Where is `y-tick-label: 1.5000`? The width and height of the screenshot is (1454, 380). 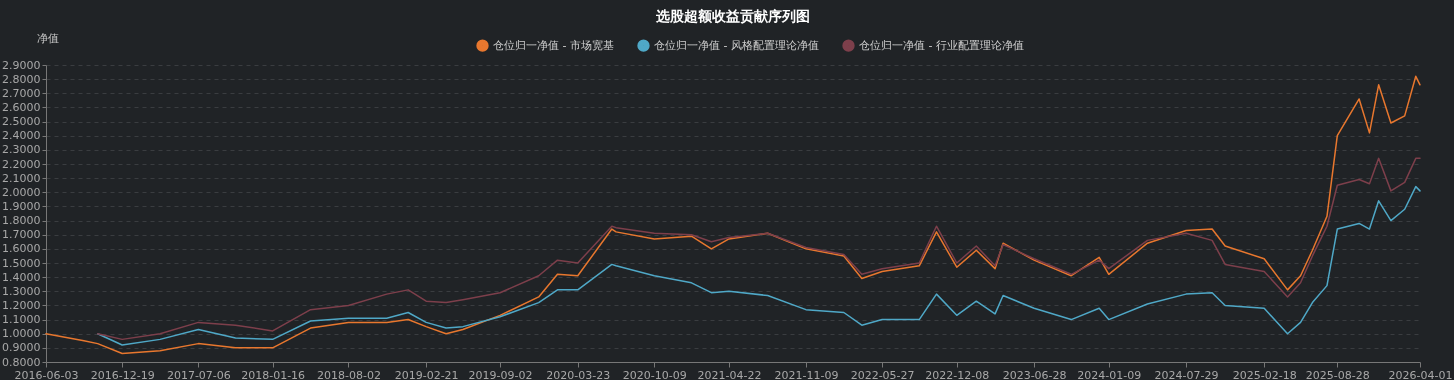
y-tick-label: 1.5000 is located at coordinates (21, 263).